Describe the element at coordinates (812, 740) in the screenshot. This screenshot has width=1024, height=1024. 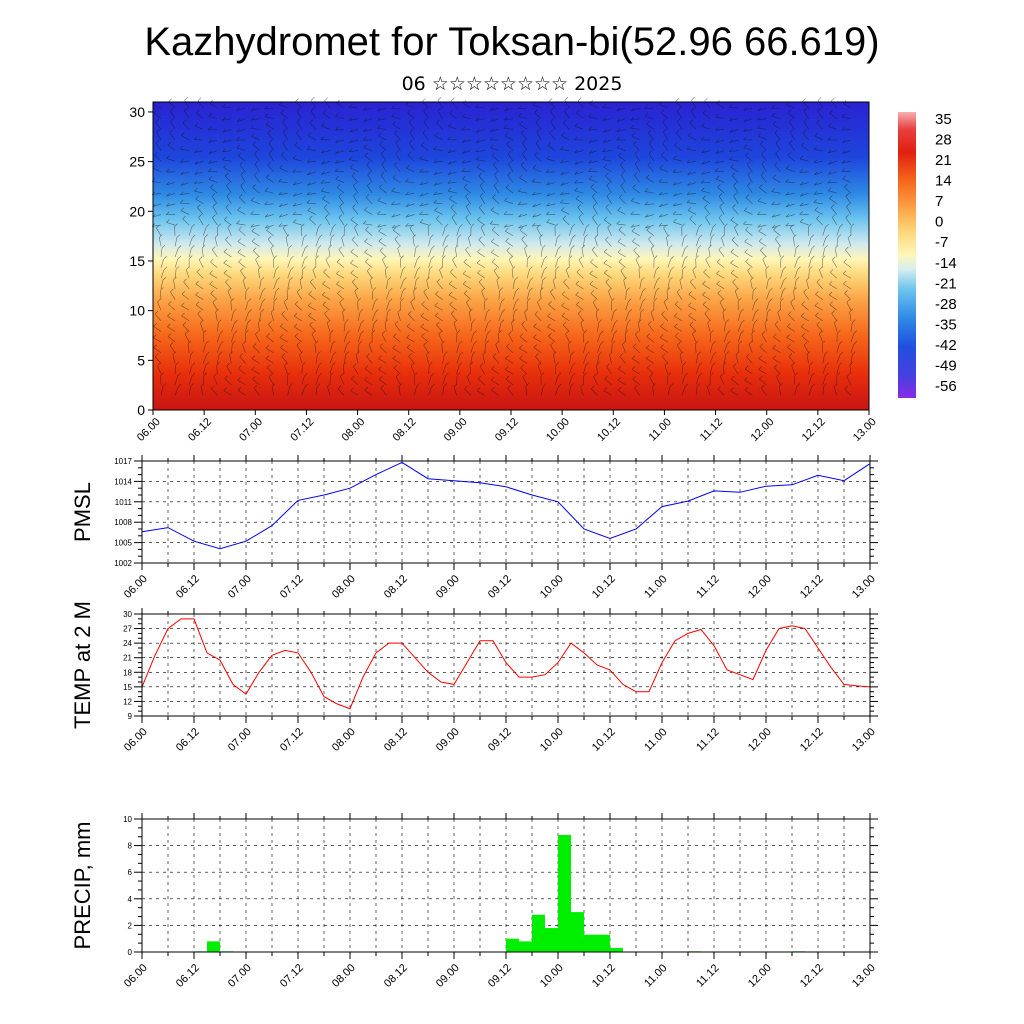
I see `x-tick-label: 12.12` at that location.